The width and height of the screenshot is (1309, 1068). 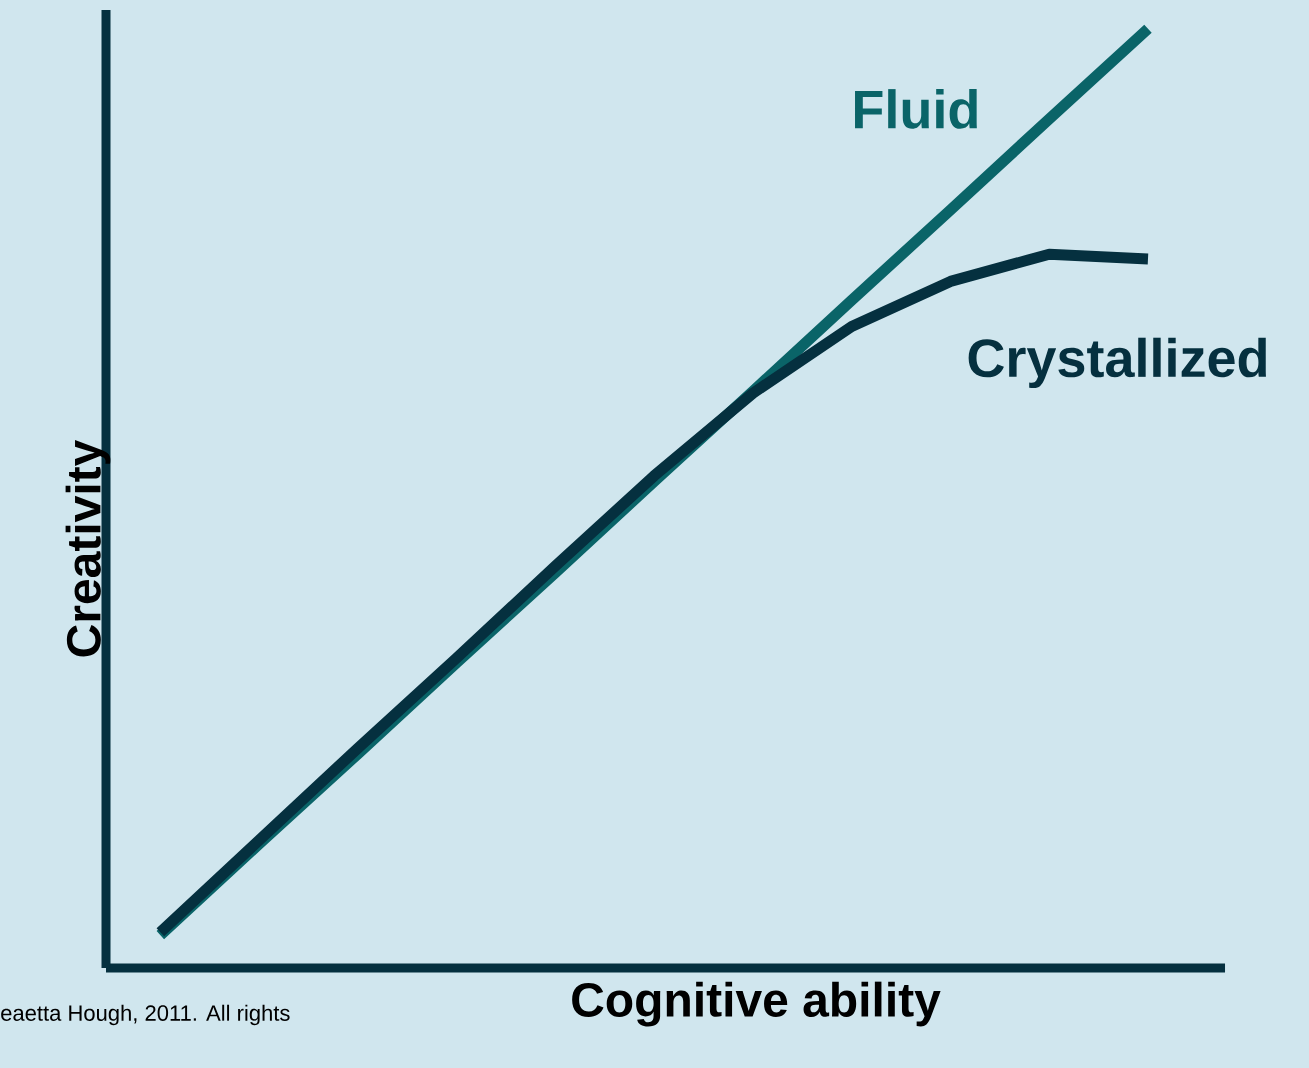 What do you see at coordinates (88, 548) in the screenshot?
I see `y-axis-title: Creativity` at bounding box center [88, 548].